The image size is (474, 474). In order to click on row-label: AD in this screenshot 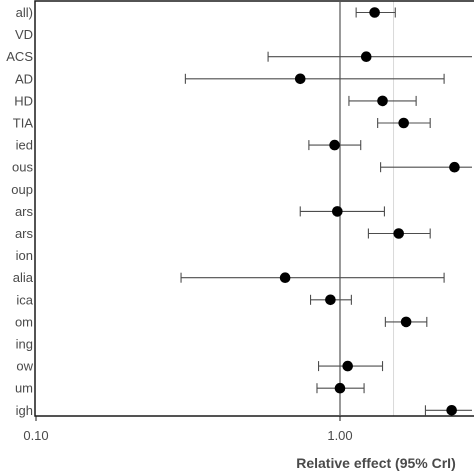, I will do `click(24, 78)`.